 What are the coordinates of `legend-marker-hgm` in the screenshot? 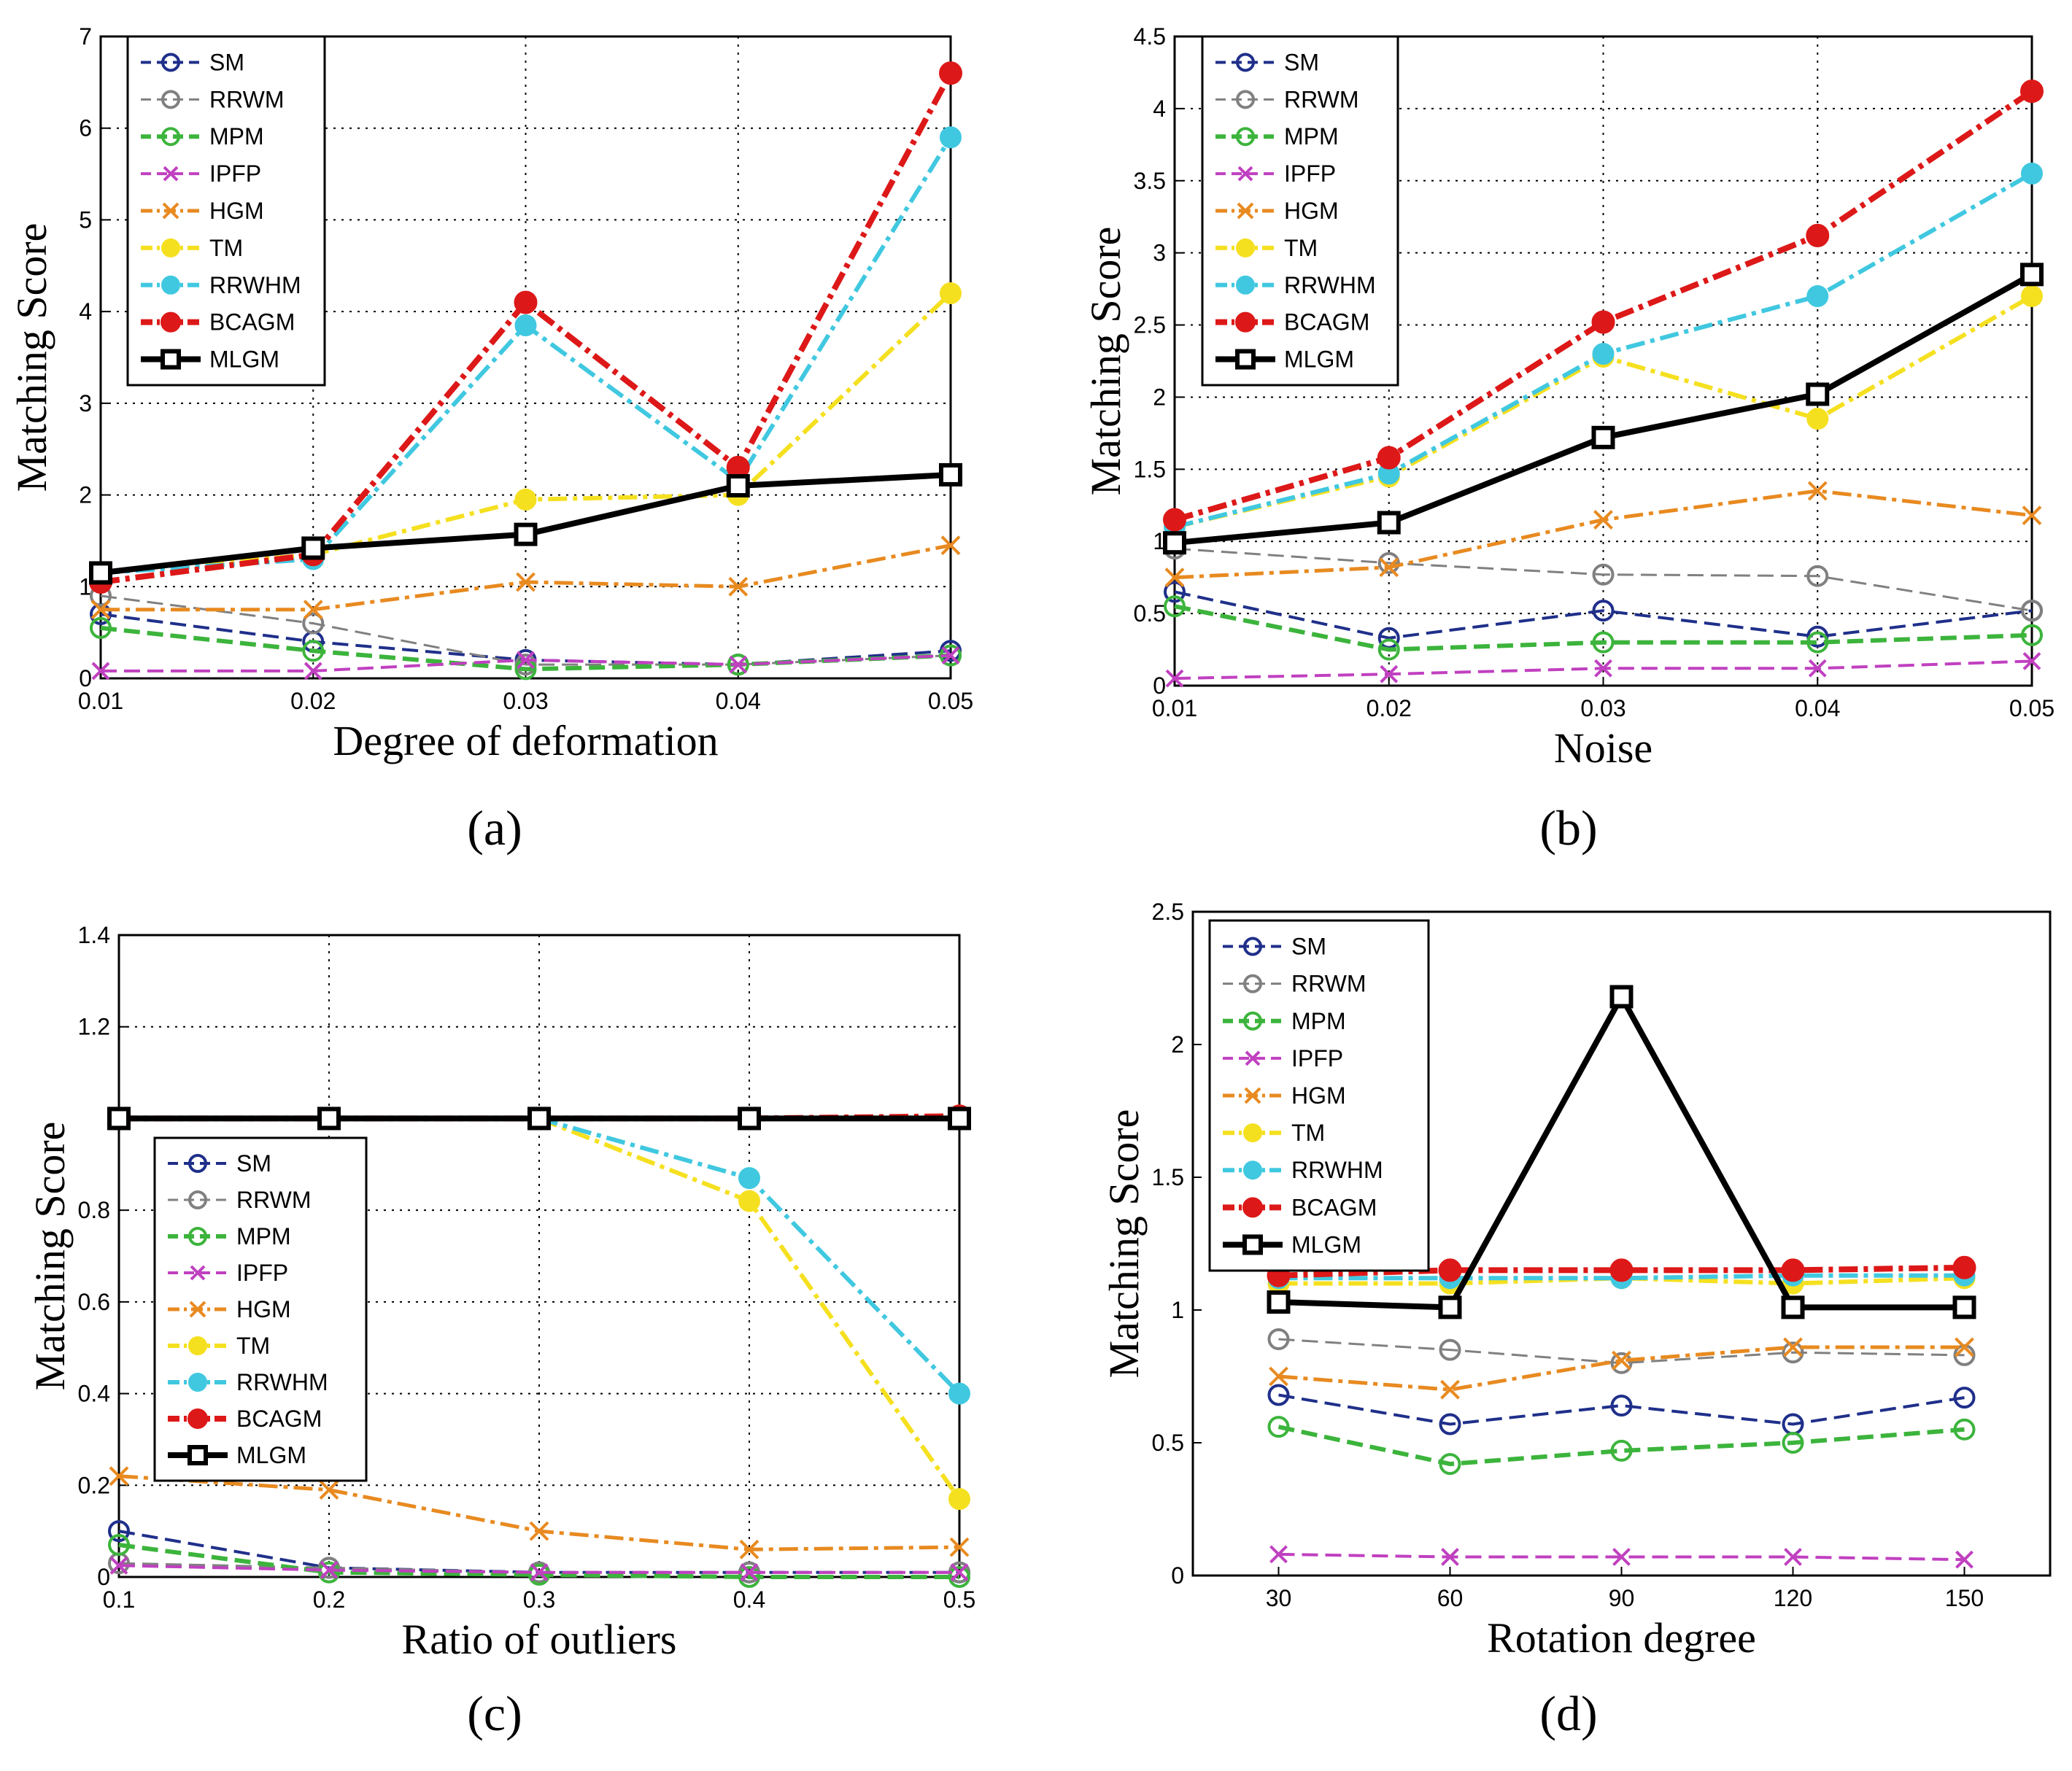 It's located at (197, 1309).